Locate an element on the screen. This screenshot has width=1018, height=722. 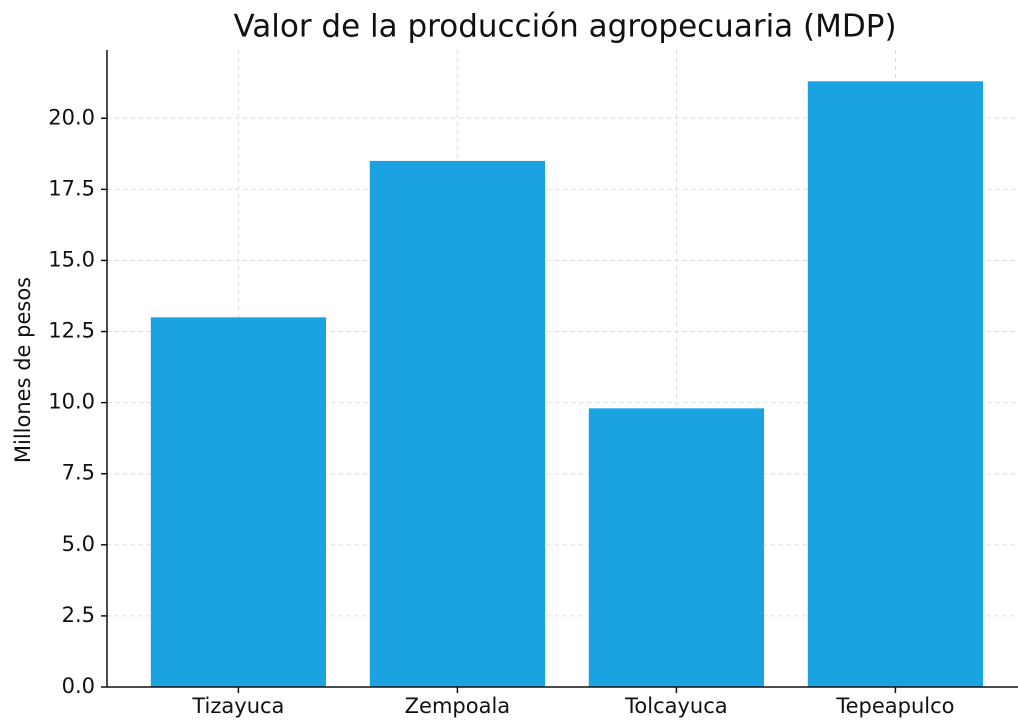
y-tick-label: 20.0 is located at coordinates (71, 117).